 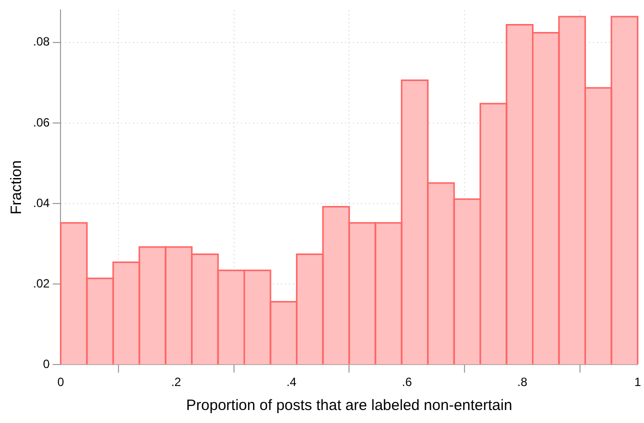 I want to click on y-axis-title: Fraction, so click(x=17, y=187).